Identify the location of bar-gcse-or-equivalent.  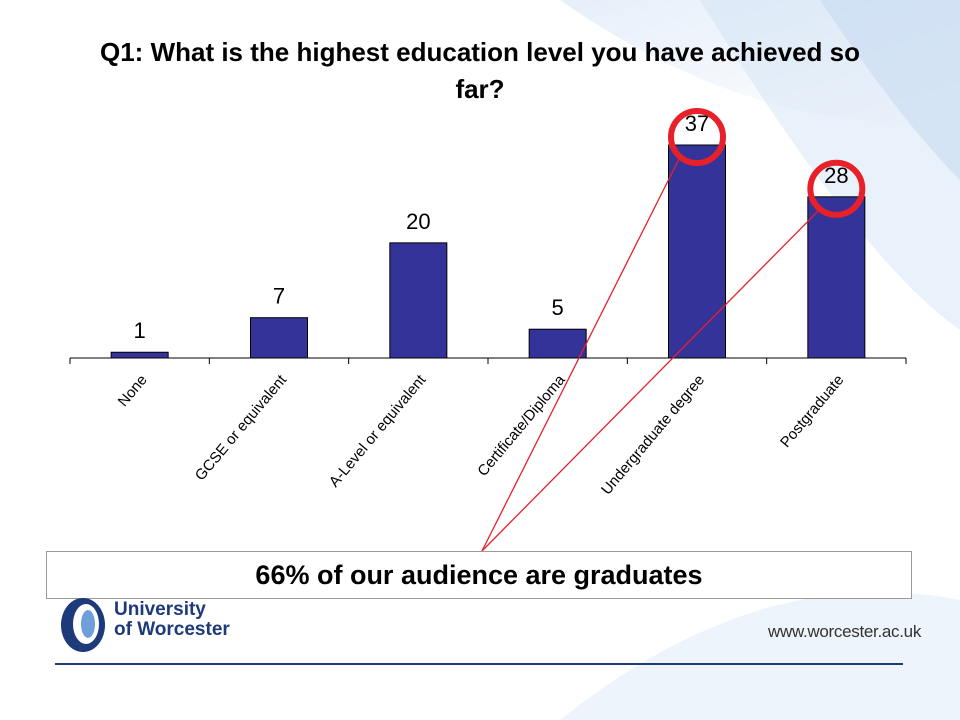
(279, 338).